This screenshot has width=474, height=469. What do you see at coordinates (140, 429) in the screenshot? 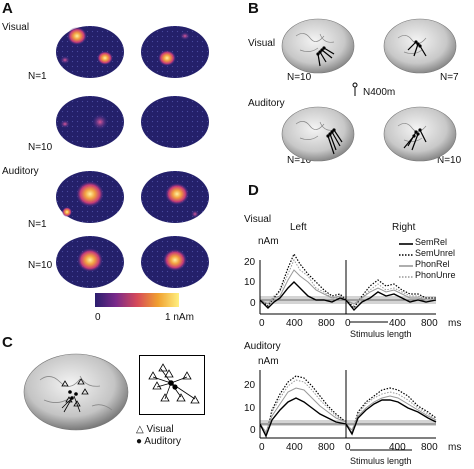
I see `triangle-icon: △` at bounding box center [140, 429].